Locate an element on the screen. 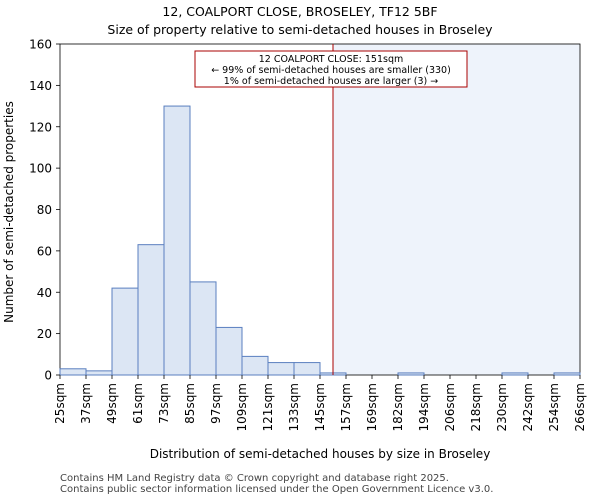 This screenshot has height=500, width=600. x-tick-label-254sqm: 254sqm is located at coordinates (554, 407).